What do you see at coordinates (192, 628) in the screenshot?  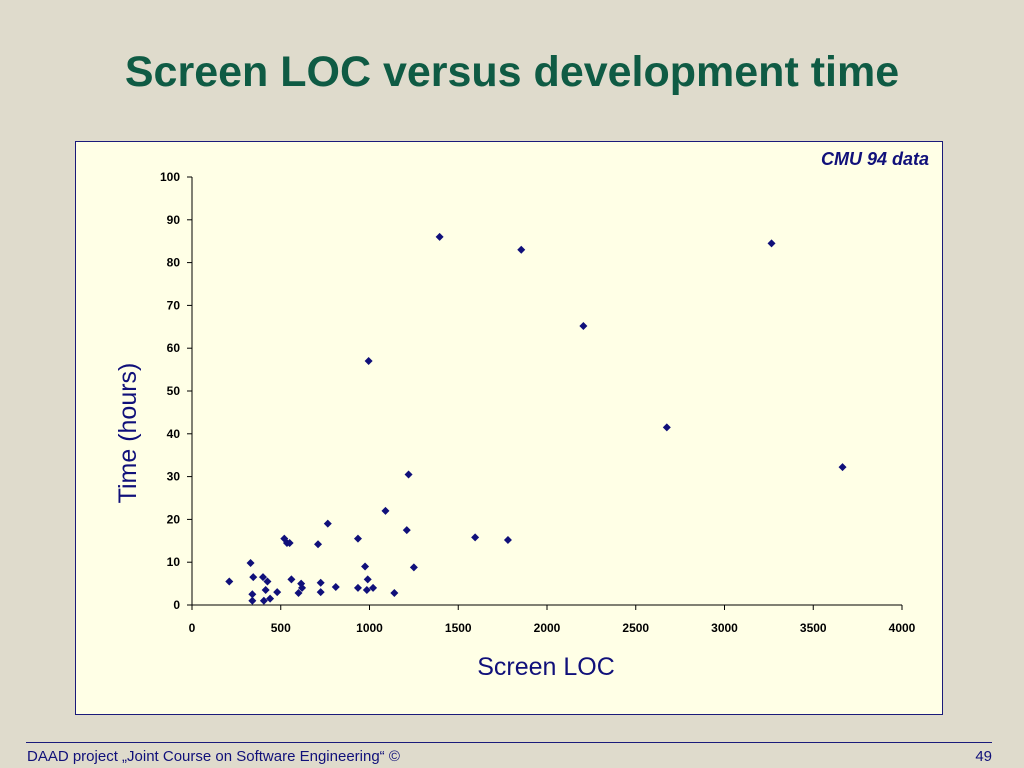 I see `x-tick-label: 0` at bounding box center [192, 628].